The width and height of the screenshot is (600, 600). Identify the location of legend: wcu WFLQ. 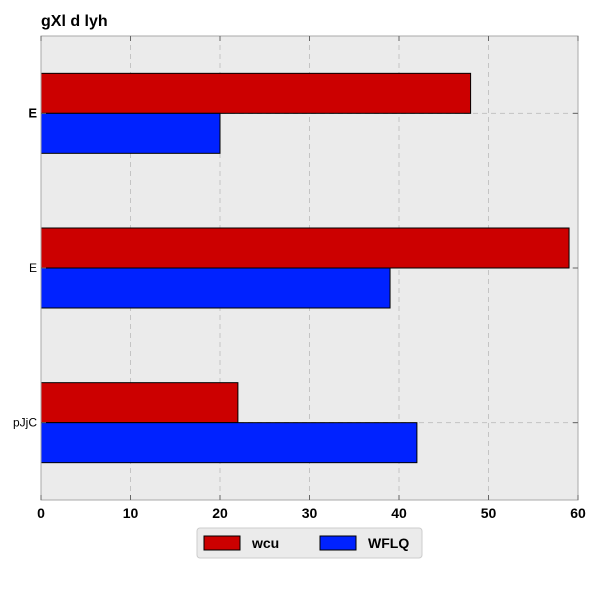
(309, 543).